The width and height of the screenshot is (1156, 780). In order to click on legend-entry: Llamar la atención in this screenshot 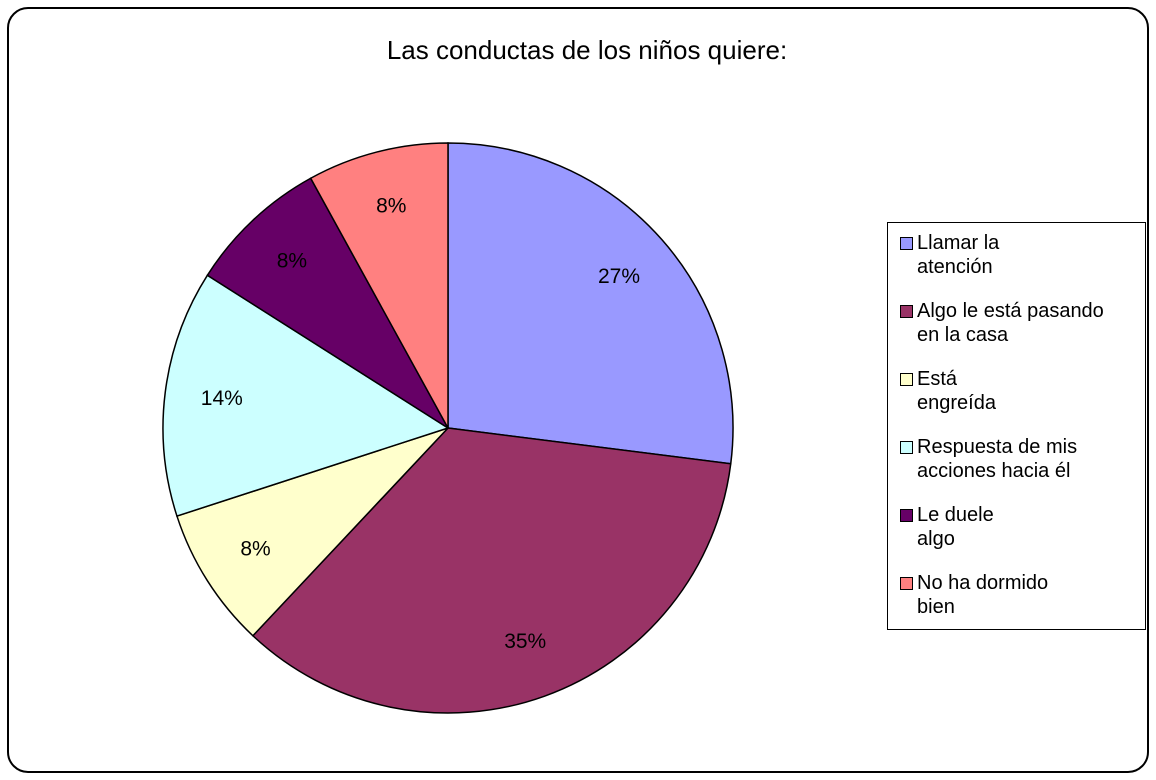, I will do `click(1016, 255)`.